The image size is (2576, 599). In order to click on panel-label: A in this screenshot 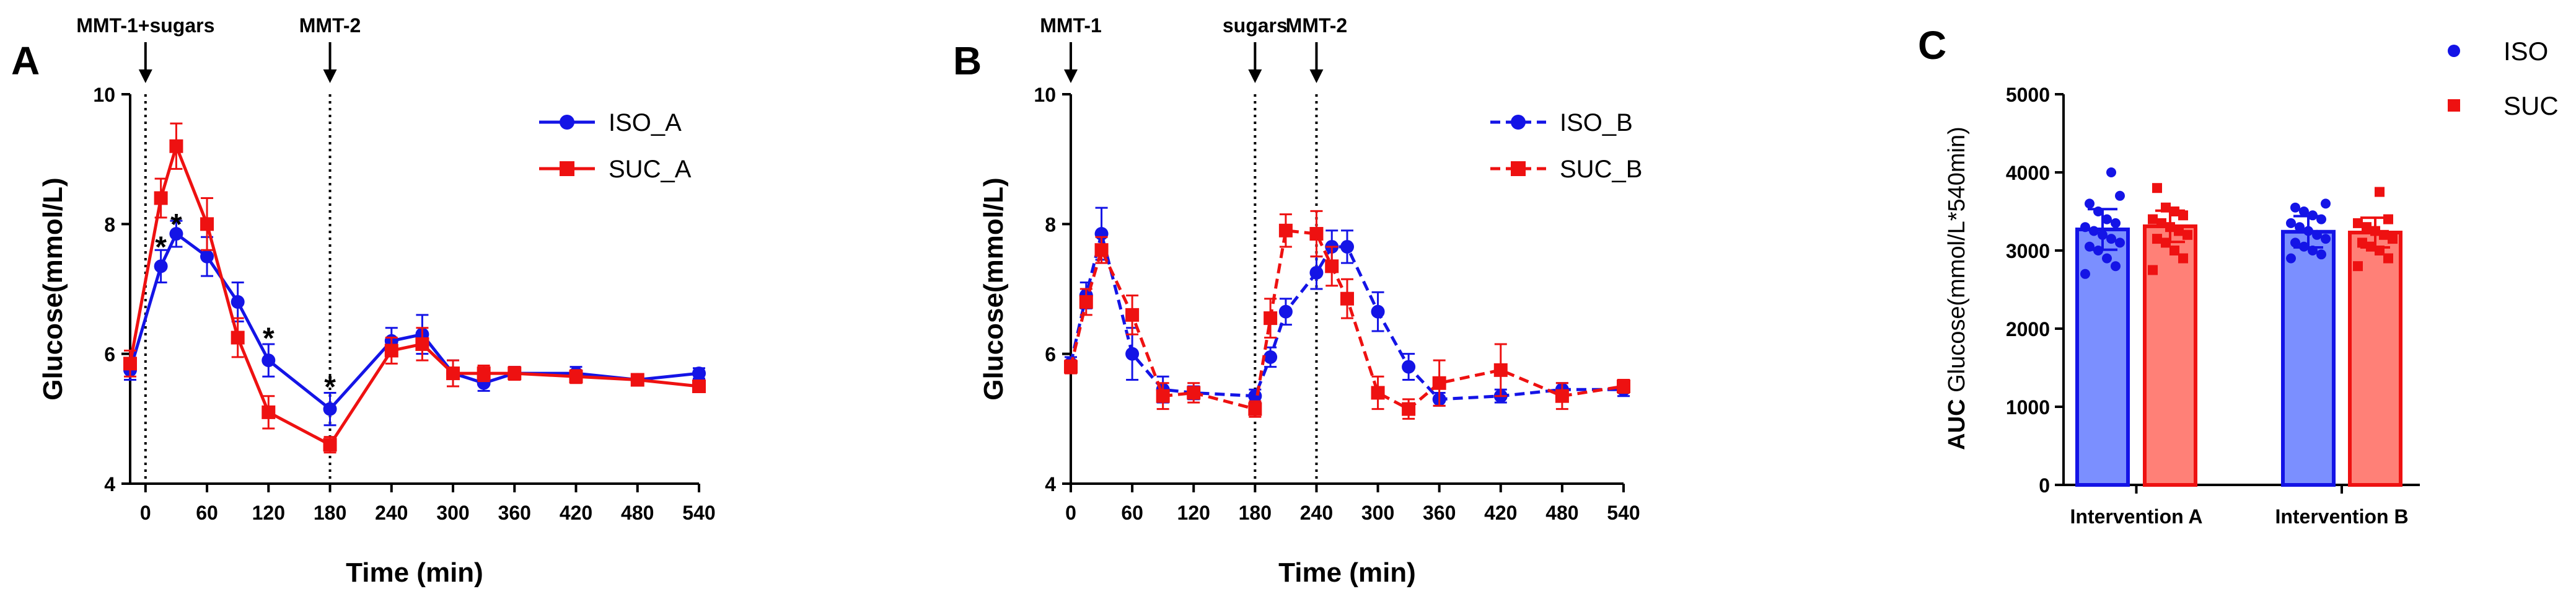, I will do `click(26, 61)`.